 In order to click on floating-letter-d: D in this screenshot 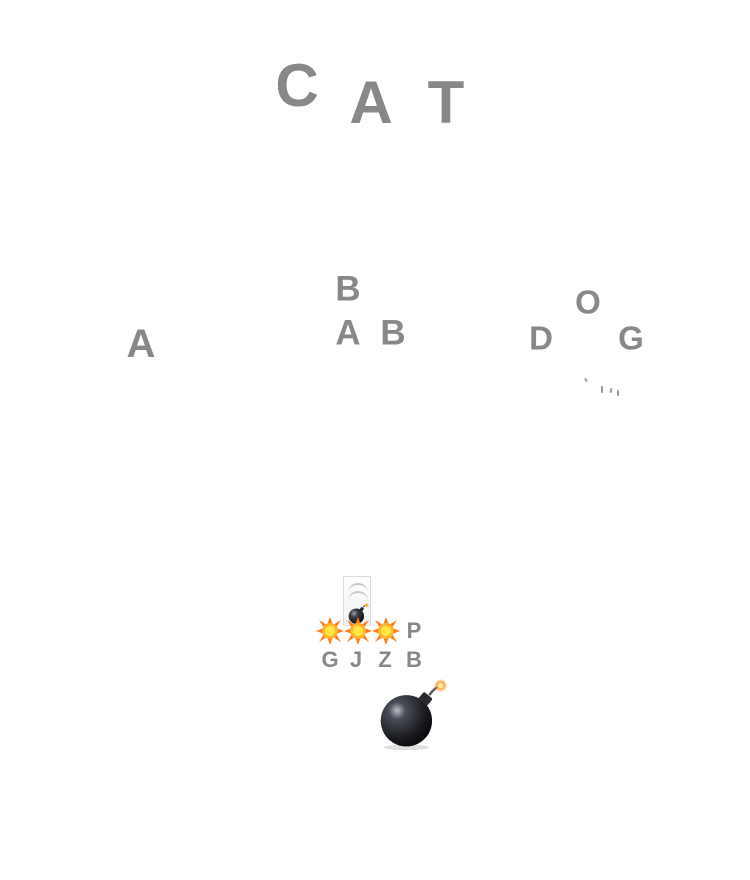, I will do `click(541, 338)`.